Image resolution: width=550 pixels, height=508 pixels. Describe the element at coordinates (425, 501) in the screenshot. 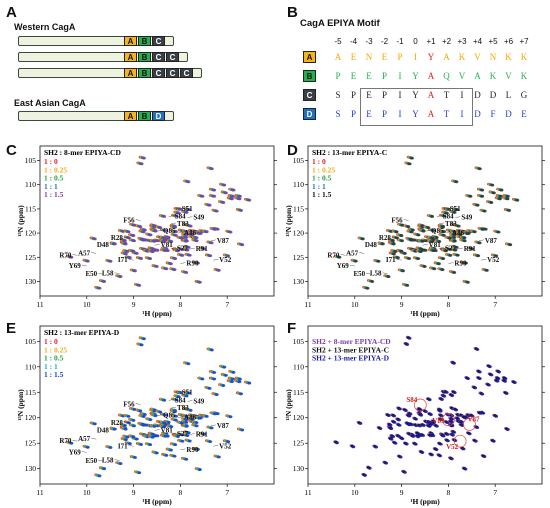

I see `x-axis-label: ¹H (ppm)` at that location.